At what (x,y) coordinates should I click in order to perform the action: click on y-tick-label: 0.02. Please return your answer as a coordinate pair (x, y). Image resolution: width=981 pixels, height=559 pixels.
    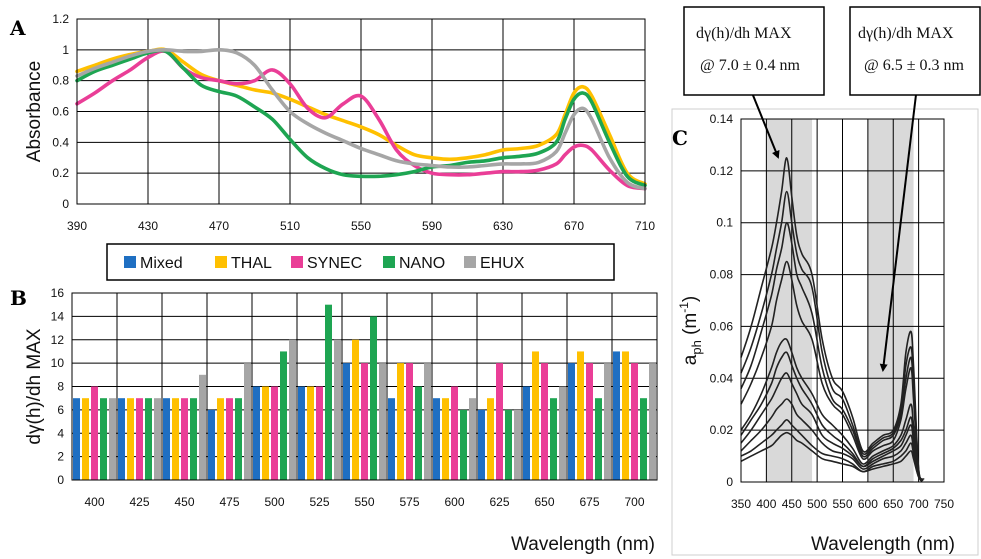
    Looking at the image, I should click on (722, 430).